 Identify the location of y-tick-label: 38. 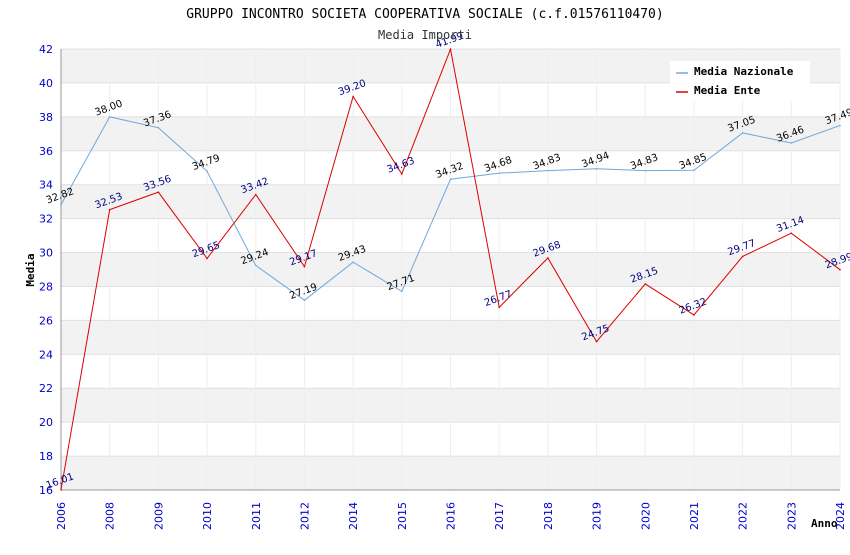
(46, 117).